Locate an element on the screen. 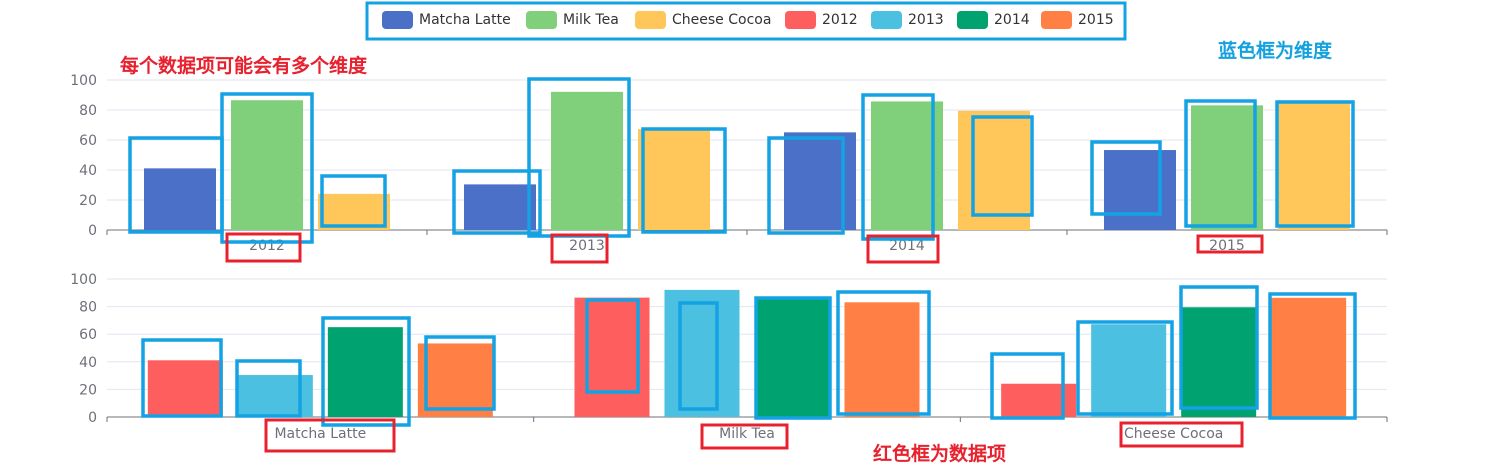 The width and height of the screenshot is (1487, 476). annotation-top-right: 蓝色框为维度 is located at coordinates (1275, 50).